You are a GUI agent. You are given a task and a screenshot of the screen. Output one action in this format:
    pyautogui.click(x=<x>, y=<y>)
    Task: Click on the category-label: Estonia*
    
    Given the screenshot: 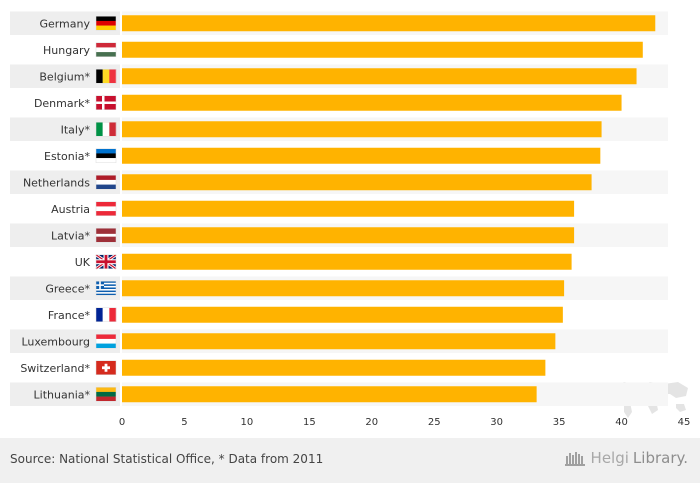 What is the action you would take?
    pyautogui.click(x=67, y=156)
    